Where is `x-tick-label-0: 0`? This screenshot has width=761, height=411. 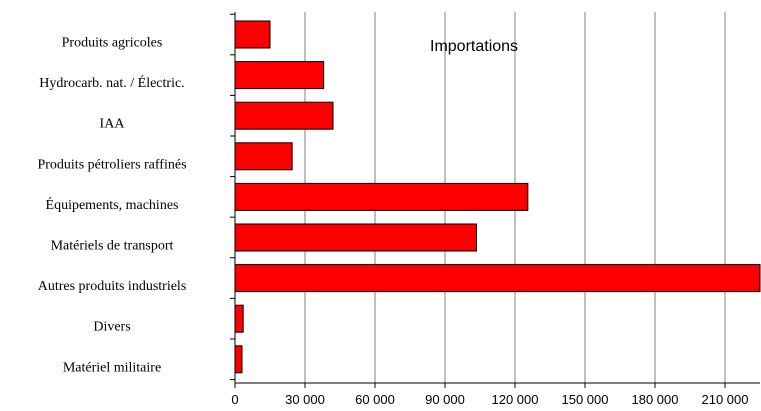
x-tick-label-0: 0 is located at coordinates (234, 399).